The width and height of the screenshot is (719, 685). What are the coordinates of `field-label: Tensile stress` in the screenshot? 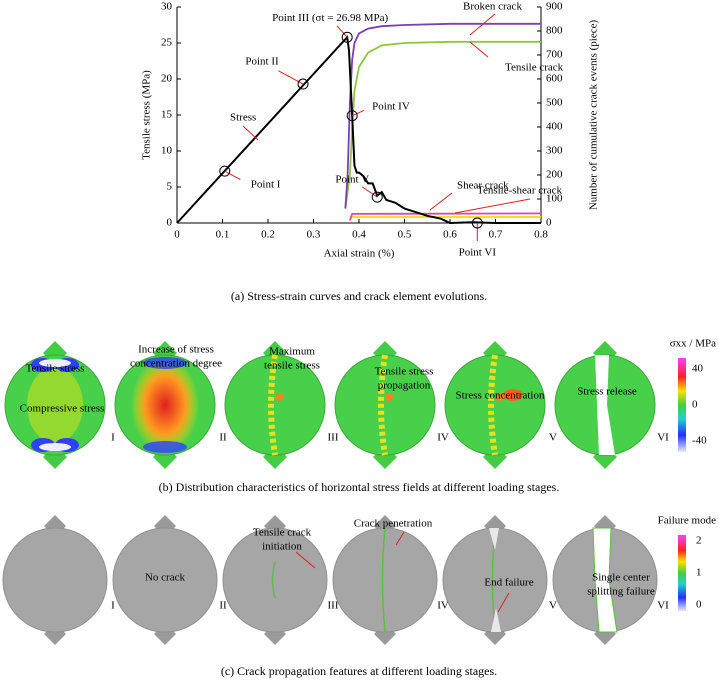 It's located at (404, 372).